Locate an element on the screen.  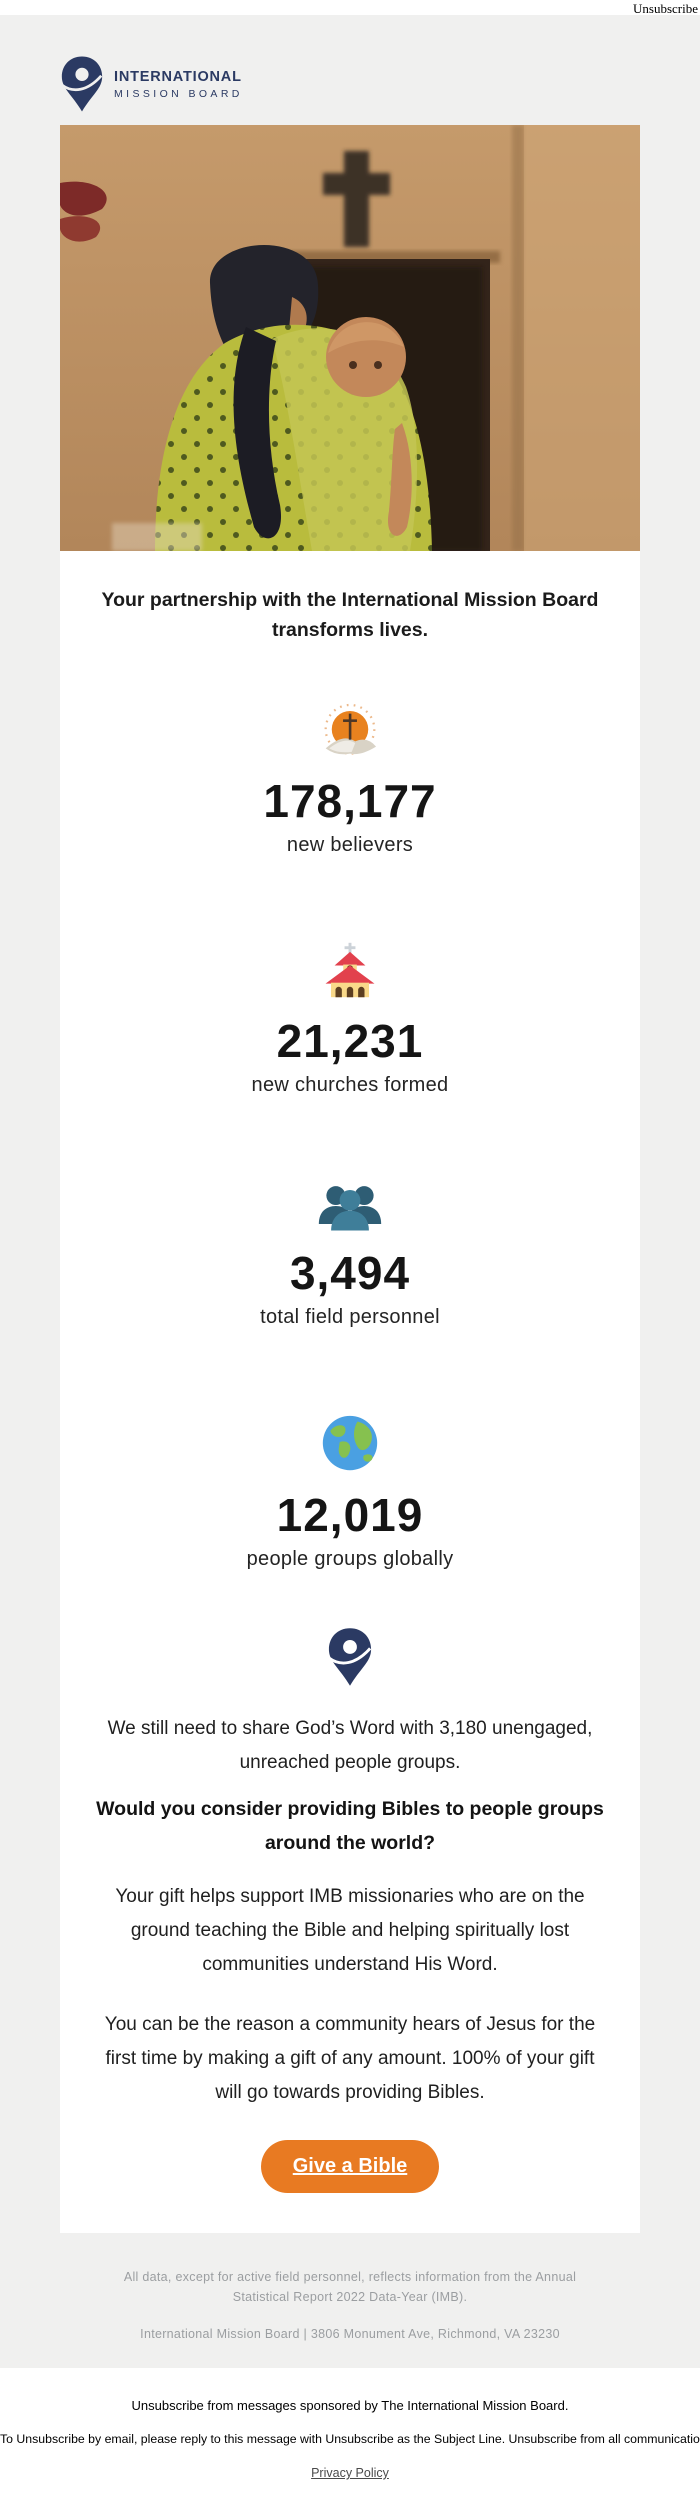
header: INTERNATIONAL MISSION BOARD is located at coordinates (350, 64).